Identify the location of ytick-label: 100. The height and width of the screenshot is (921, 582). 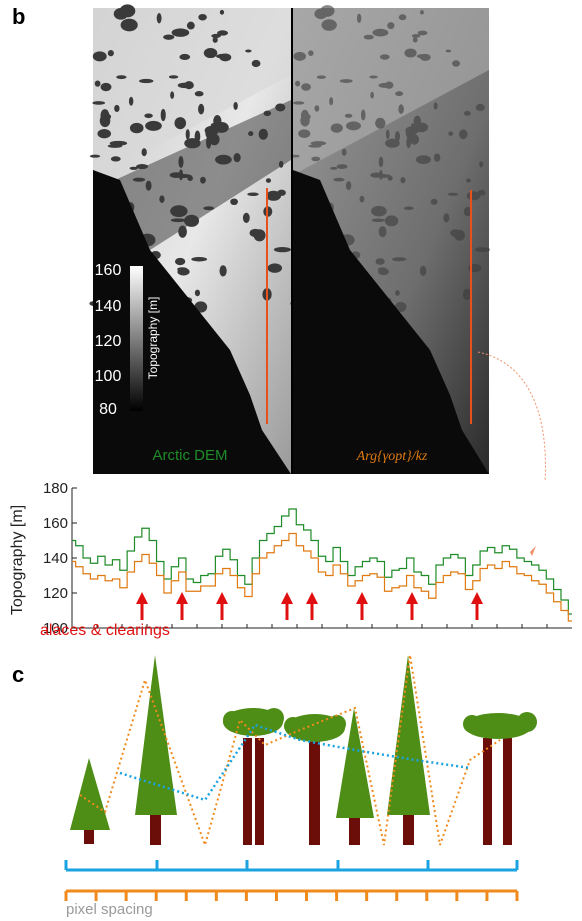
(55, 628).